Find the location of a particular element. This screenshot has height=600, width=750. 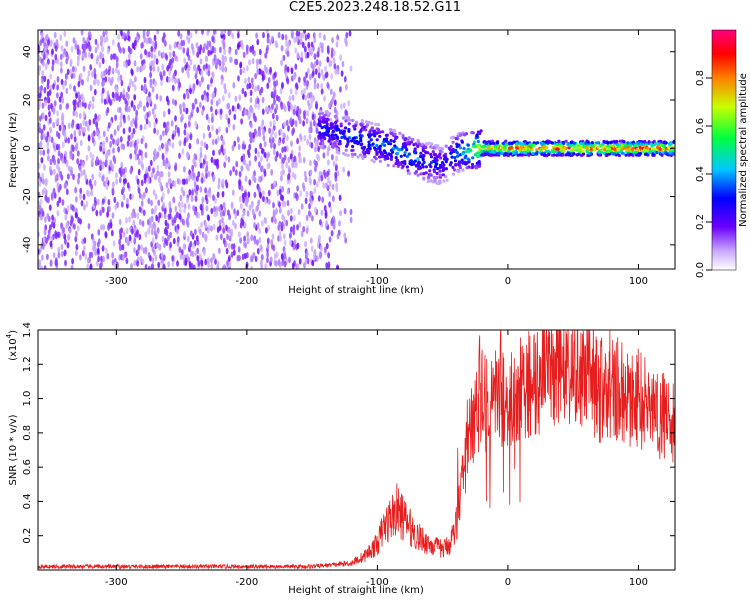

snr-ytick-label: 0.8 is located at coordinates (27, 433).